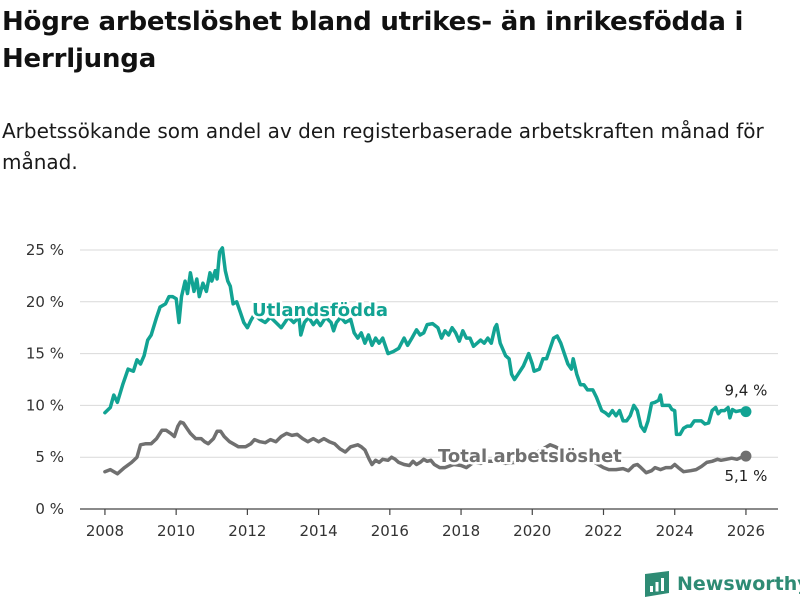 This screenshot has height=600, width=800. Describe the element at coordinates (657, 584) in the screenshot. I see `bar-chart-logo-icon` at that location.